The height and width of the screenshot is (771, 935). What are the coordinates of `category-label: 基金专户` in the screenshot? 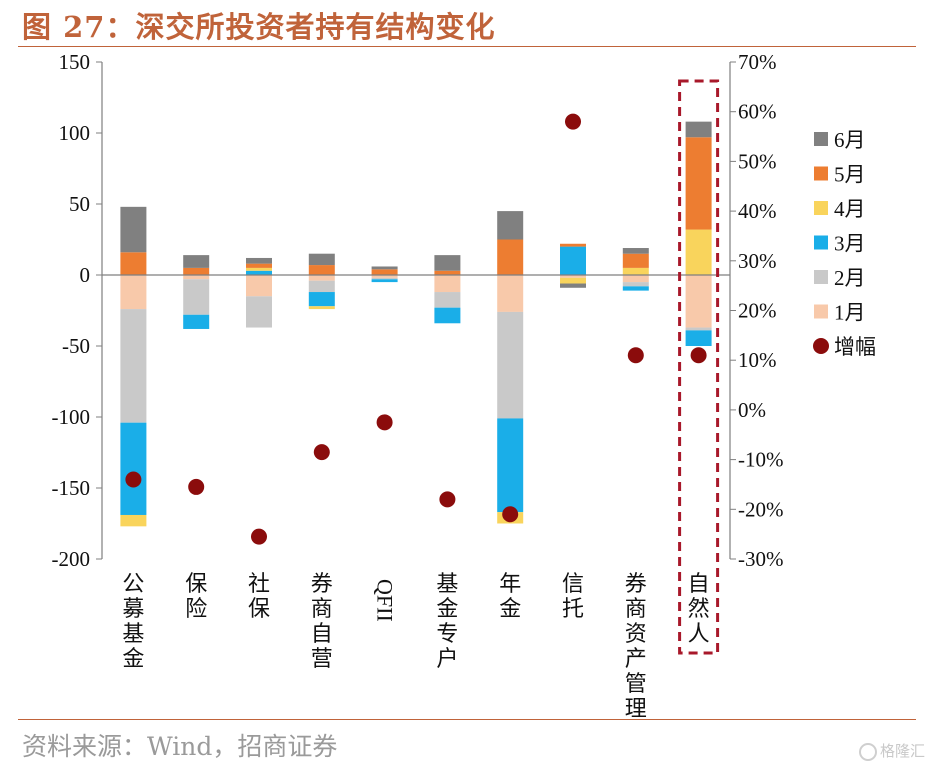 It's located at (447, 621).